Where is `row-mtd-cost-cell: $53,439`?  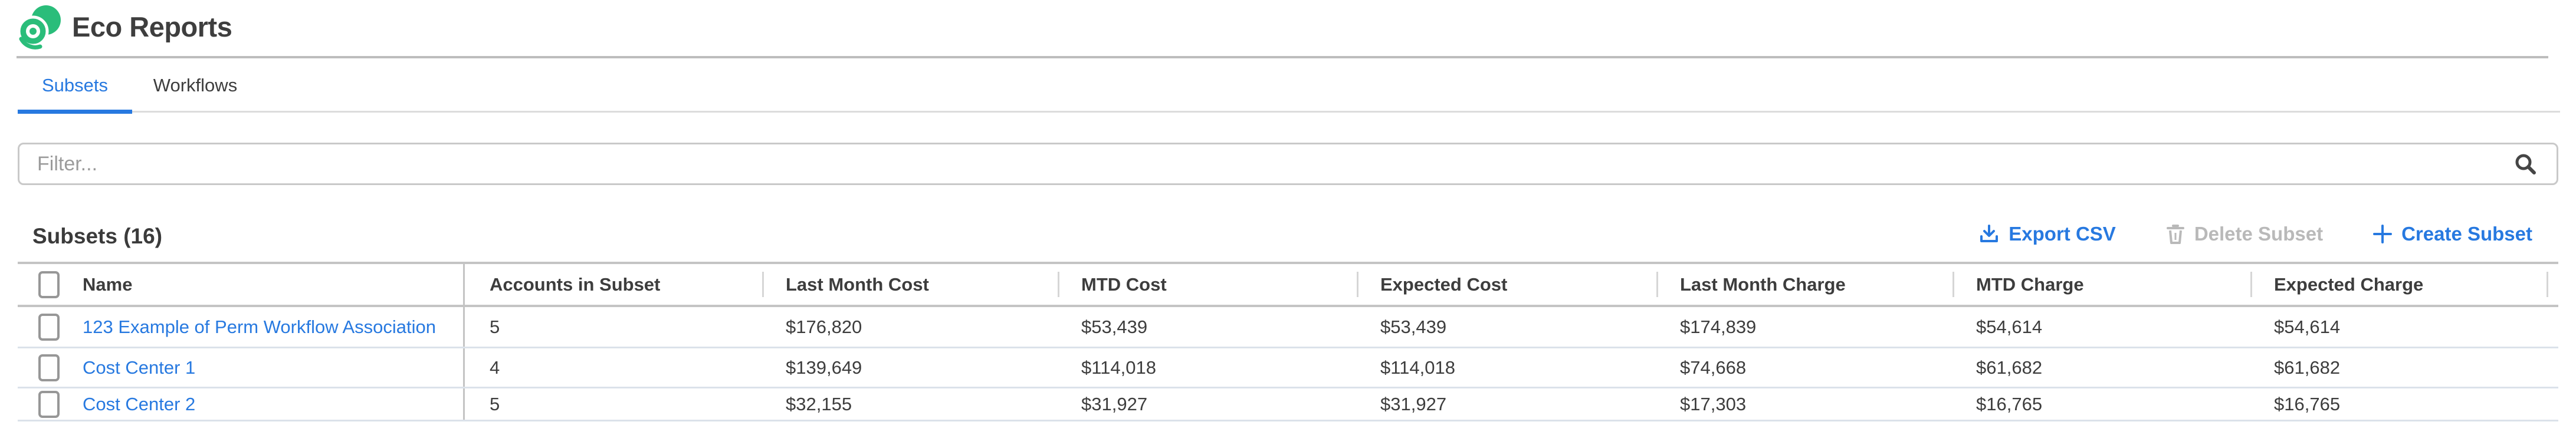
row-mtd-cost-cell: $53,439 is located at coordinates (1114, 326).